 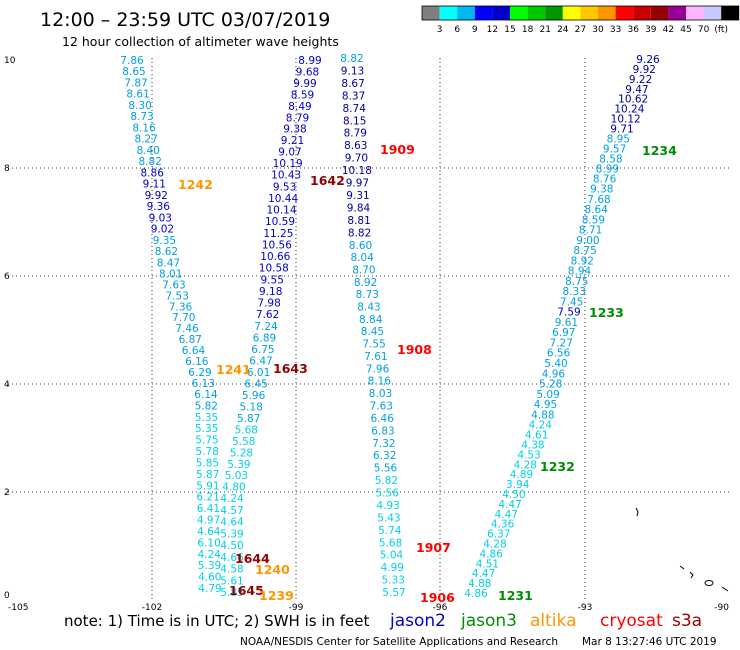 What do you see at coordinates (383, 419) in the screenshot?
I see `wave-height-value: 6.46` at bounding box center [383, 419].